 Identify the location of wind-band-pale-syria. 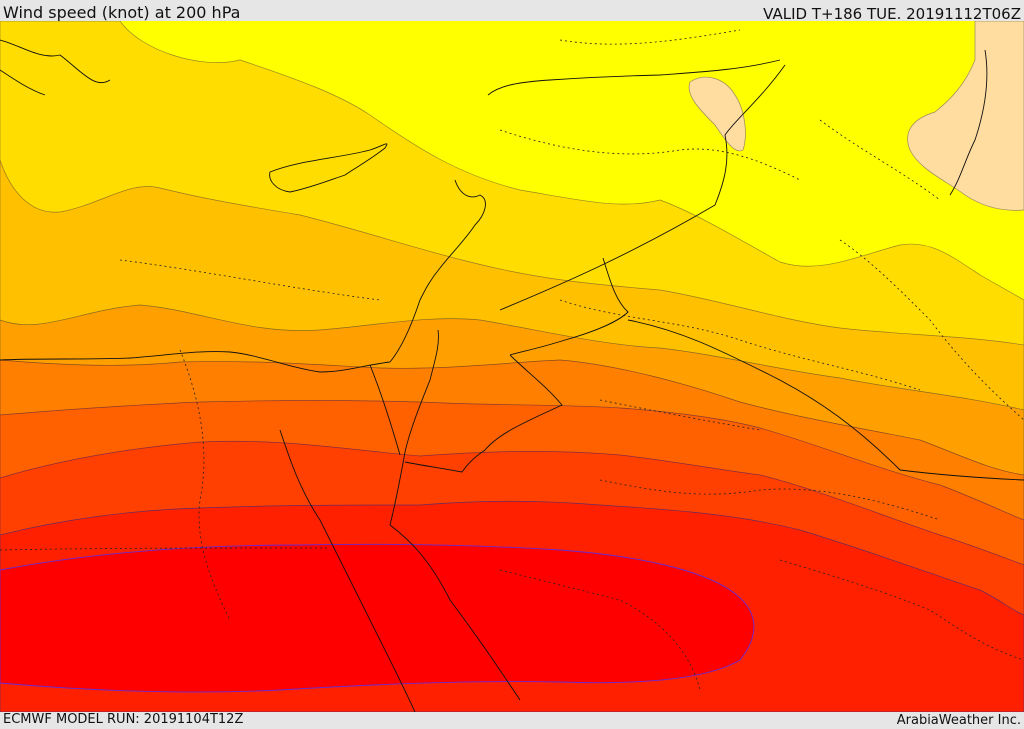
(717, 114).